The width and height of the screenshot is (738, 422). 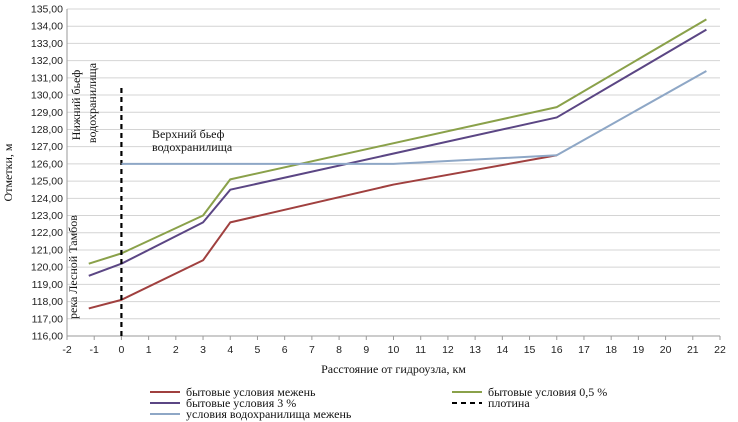 I want to click on x-tick-label: 3, so click(x=203, y=350).